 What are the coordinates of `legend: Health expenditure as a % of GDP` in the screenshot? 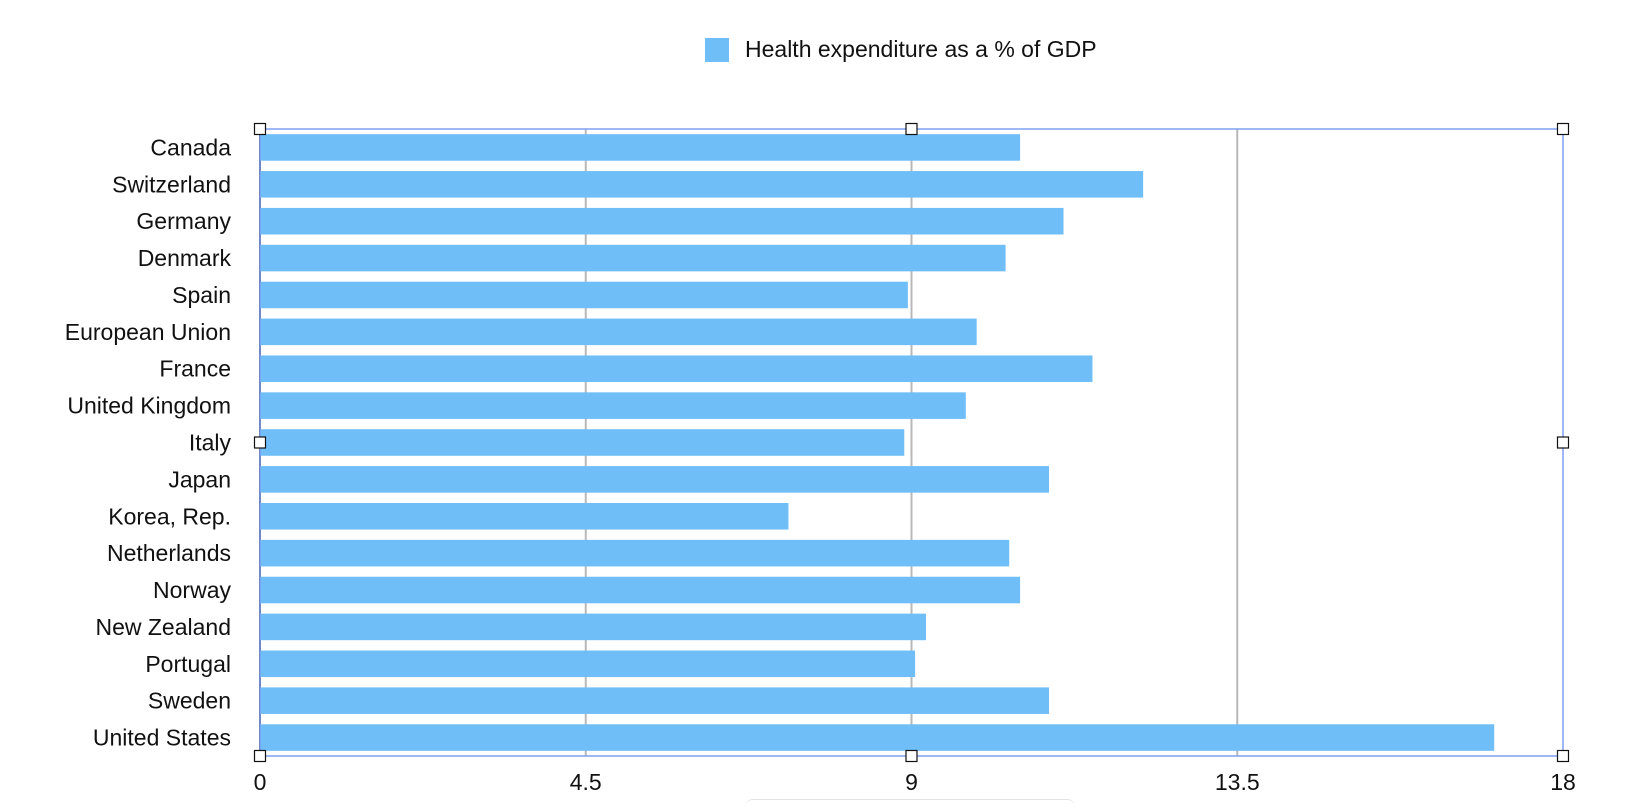 It's located at (901, 49).